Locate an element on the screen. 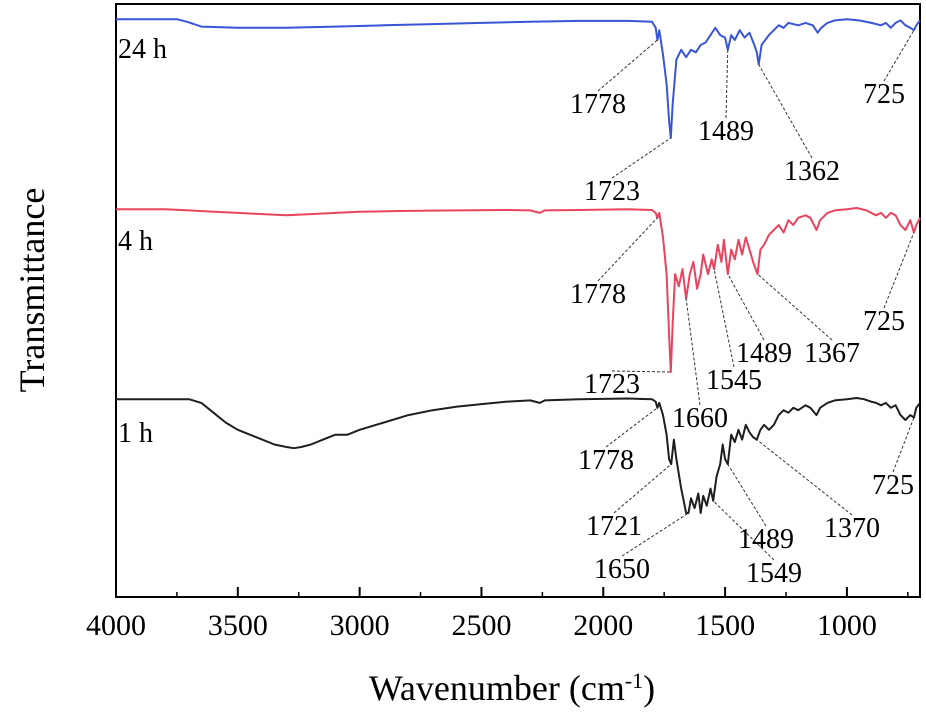  annotation-4h-1367: 1367 is located at coordinates (832, 353).